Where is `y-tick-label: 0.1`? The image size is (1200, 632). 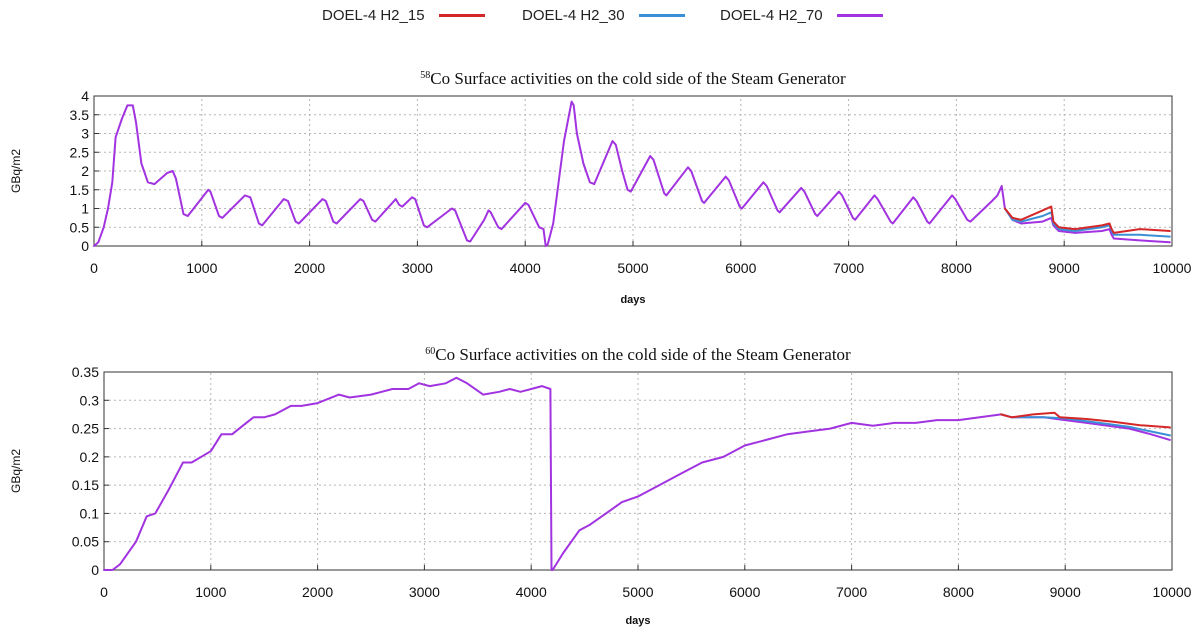
y-tick-label: 0.1 is located at coordinates (90, 513).